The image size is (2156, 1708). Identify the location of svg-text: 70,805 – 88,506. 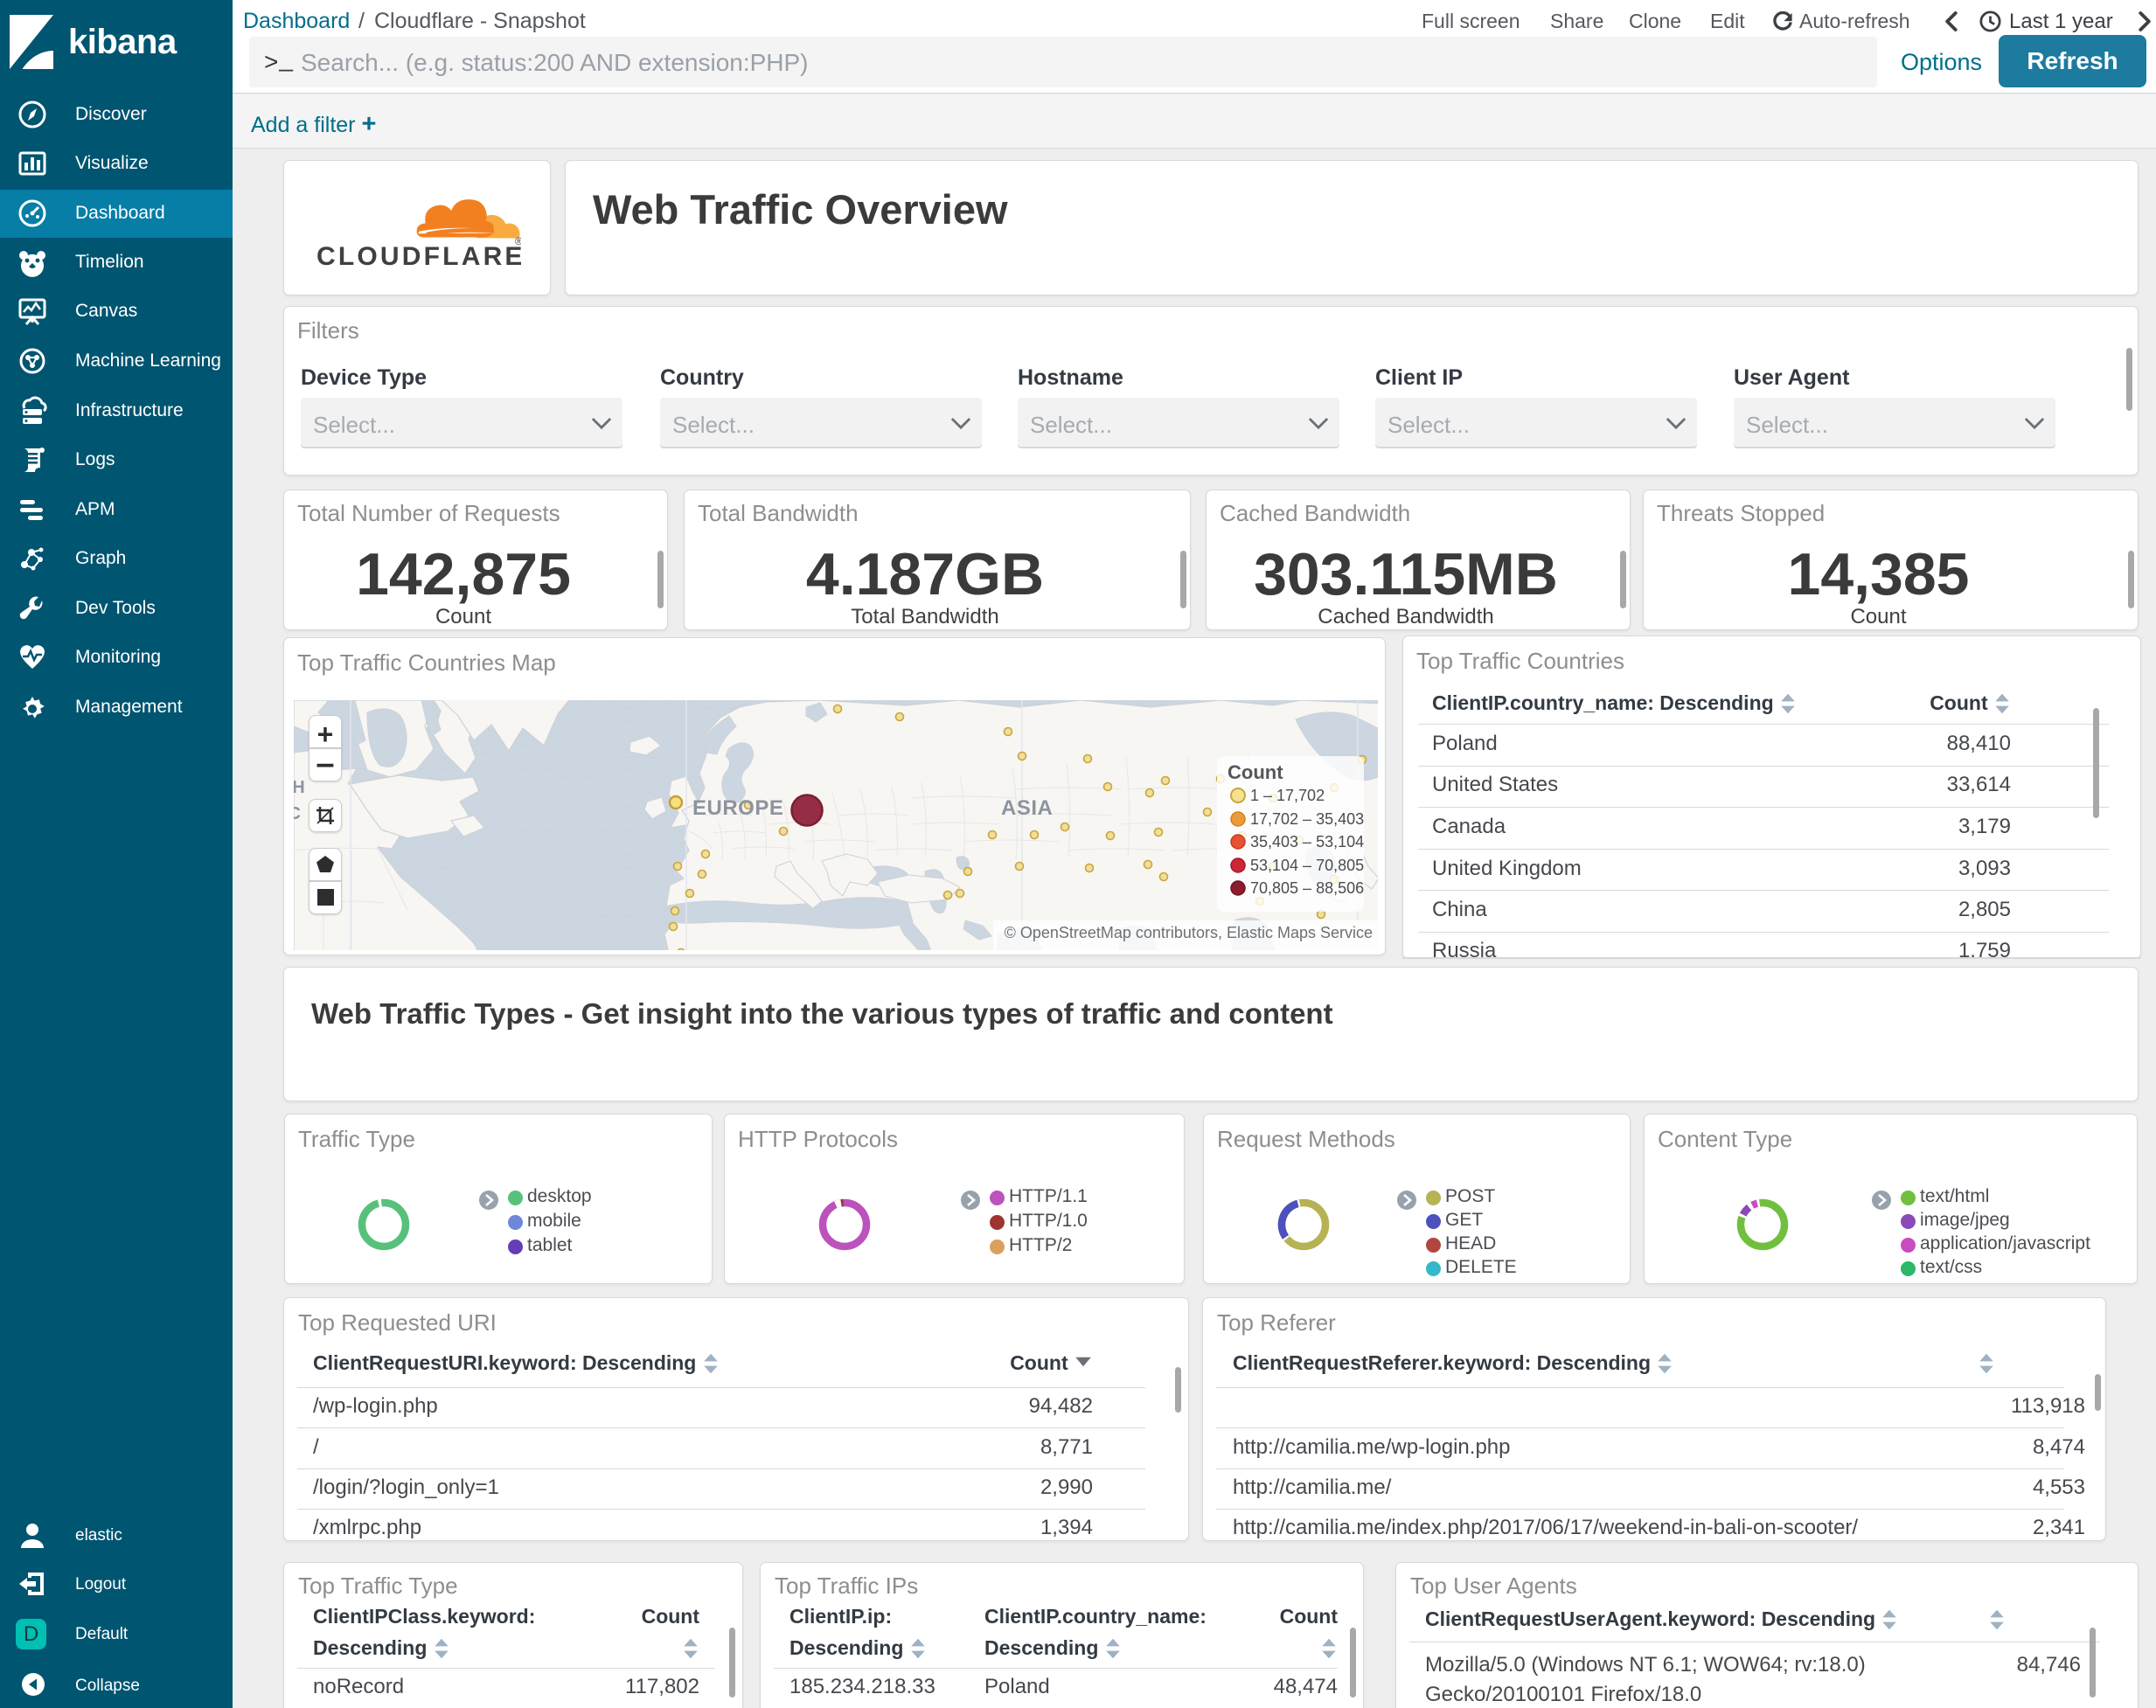
(1307, 888).